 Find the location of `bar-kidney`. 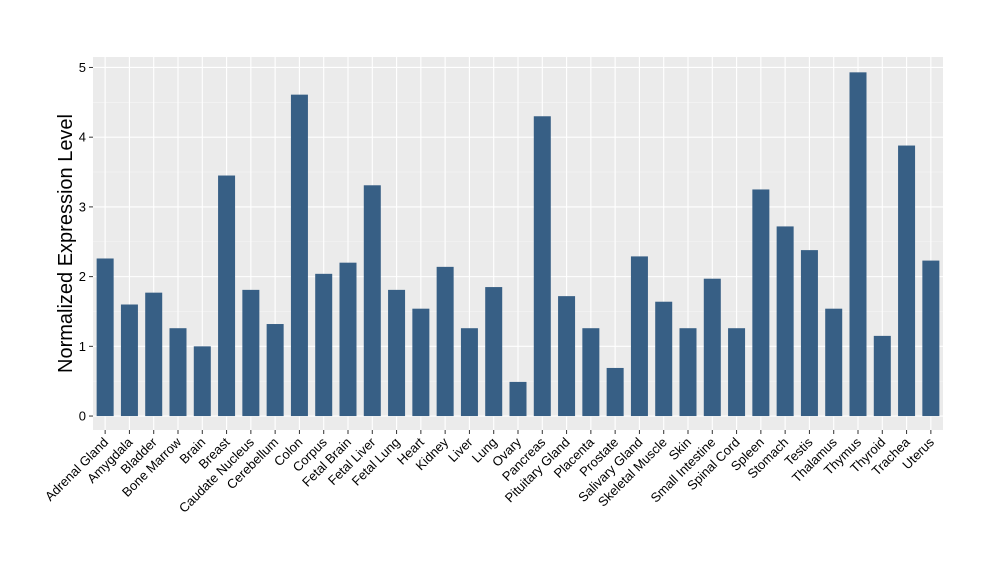

bar-kidney is located at coordinates (445, 341).